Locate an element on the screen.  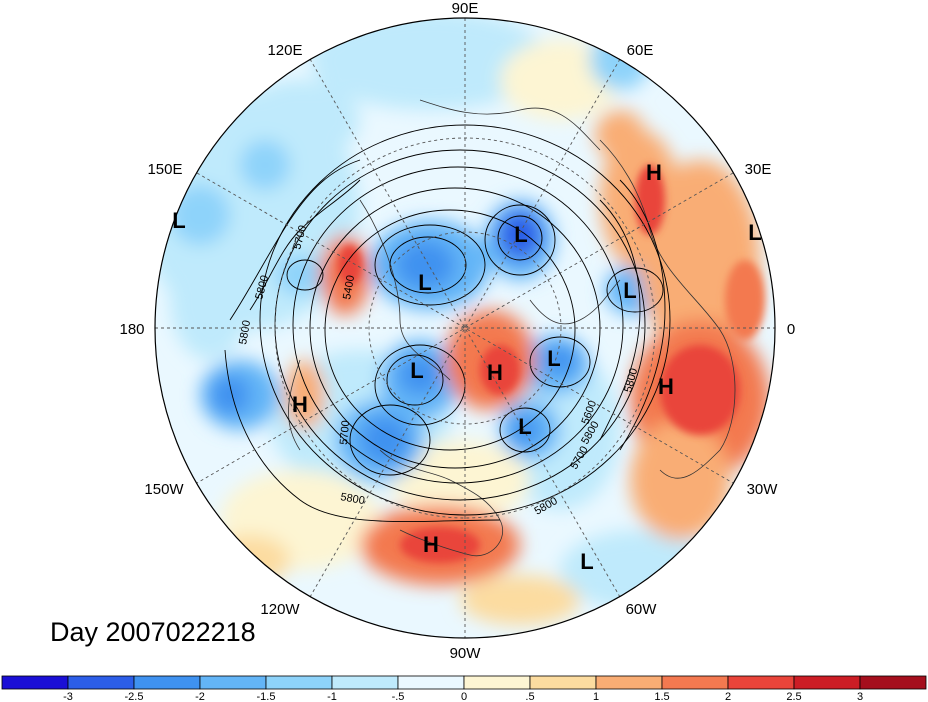
colorbar-tick-label: 0 is located at coordinates (464, 696).